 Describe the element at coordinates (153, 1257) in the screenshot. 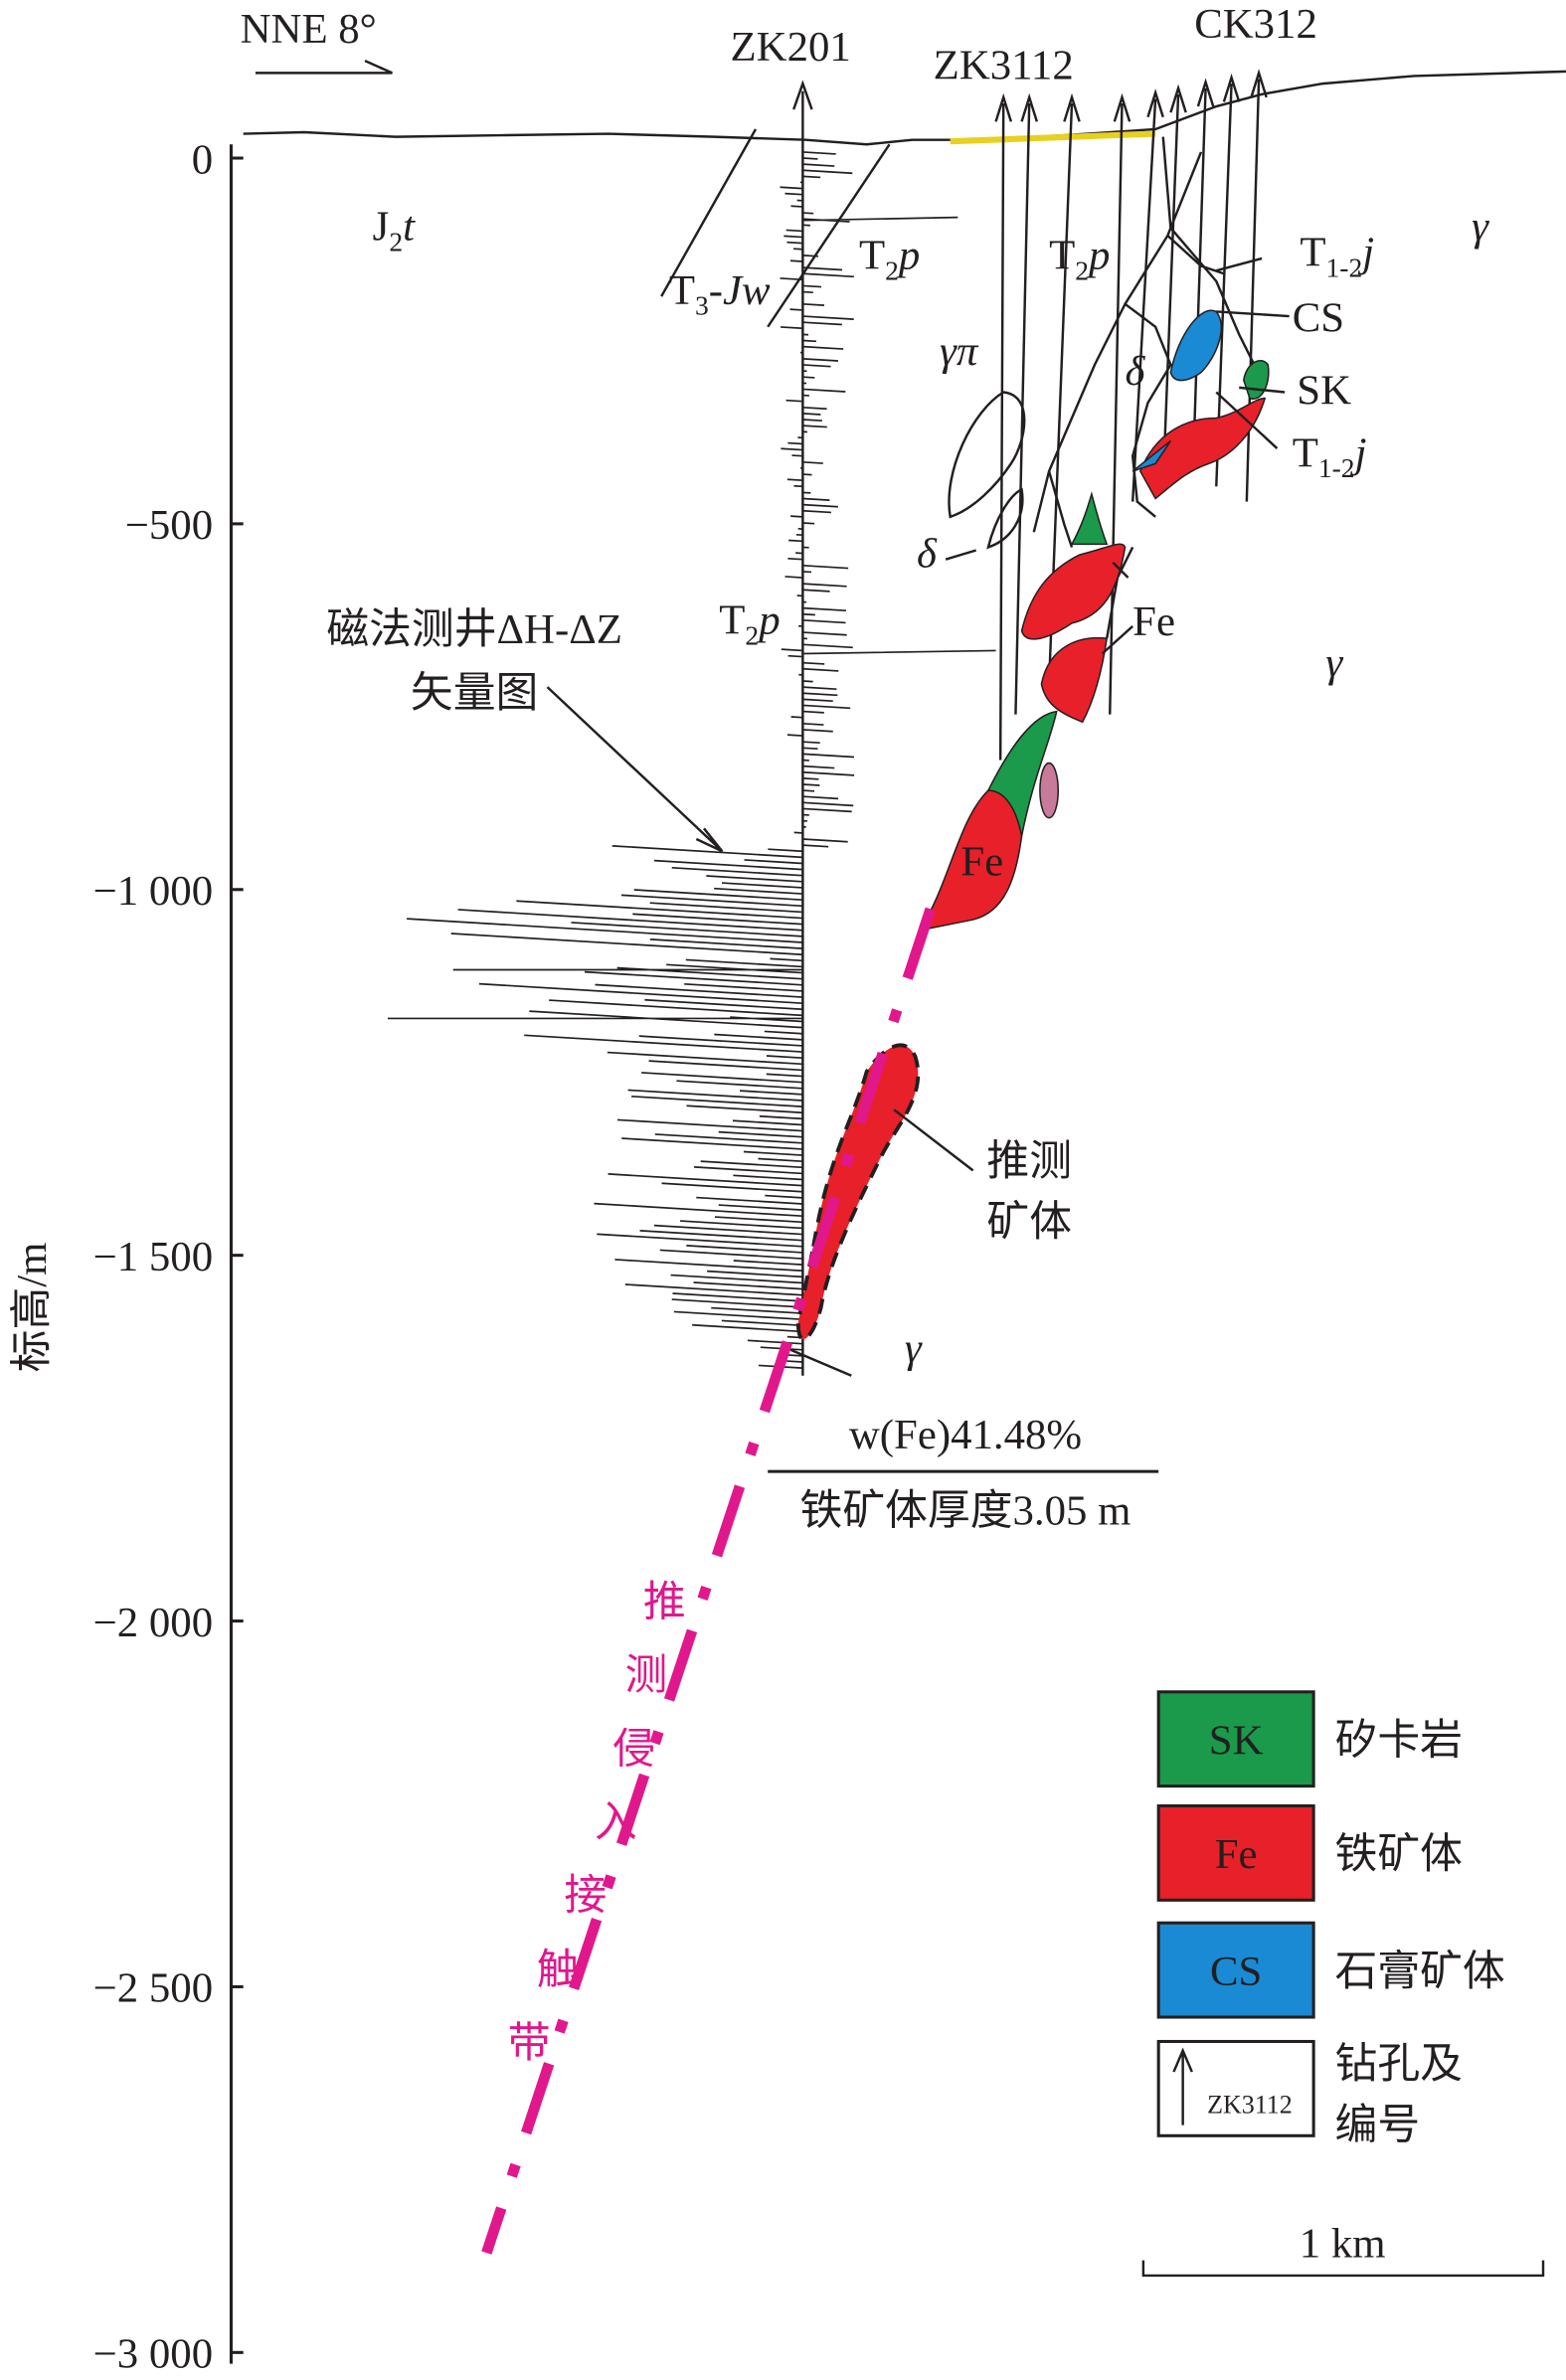

I see `tick-label: −1 500` at that location.